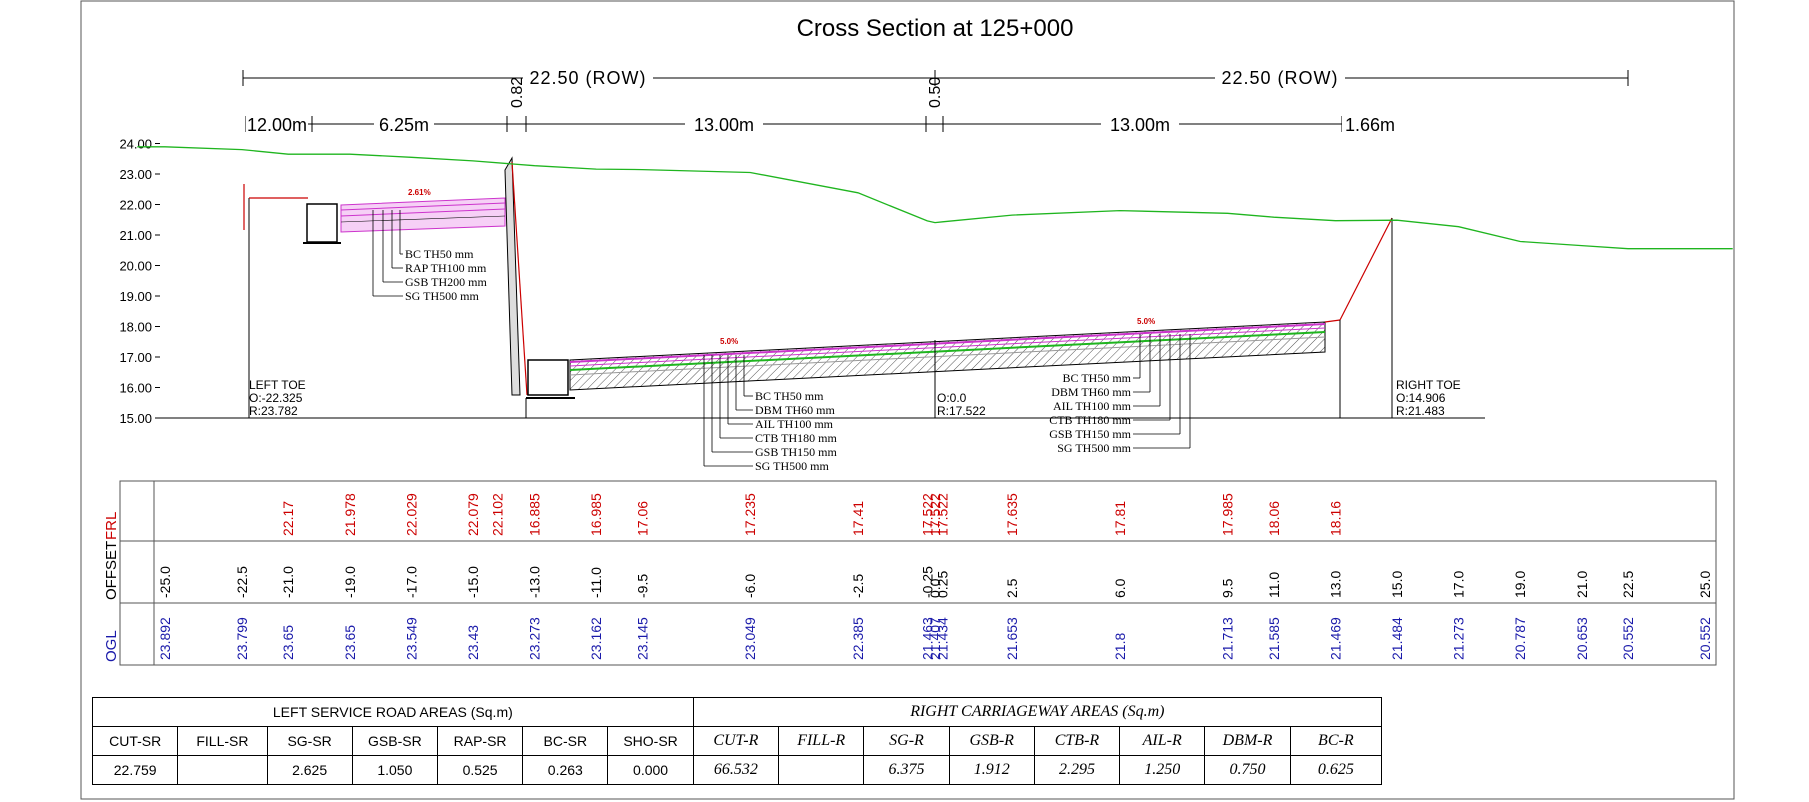 This screenshot has height=802, width=1809. Describe the element at coordinates (750, 638) in the screenshot. I see `ogl-value: 23.049` at that location.